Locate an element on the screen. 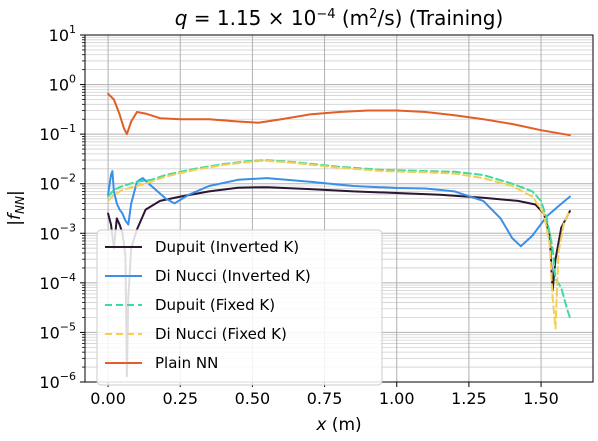 This screenshot has height=441, width=598. x-tick-label: 1.25 is located at coordinates (469, 398).